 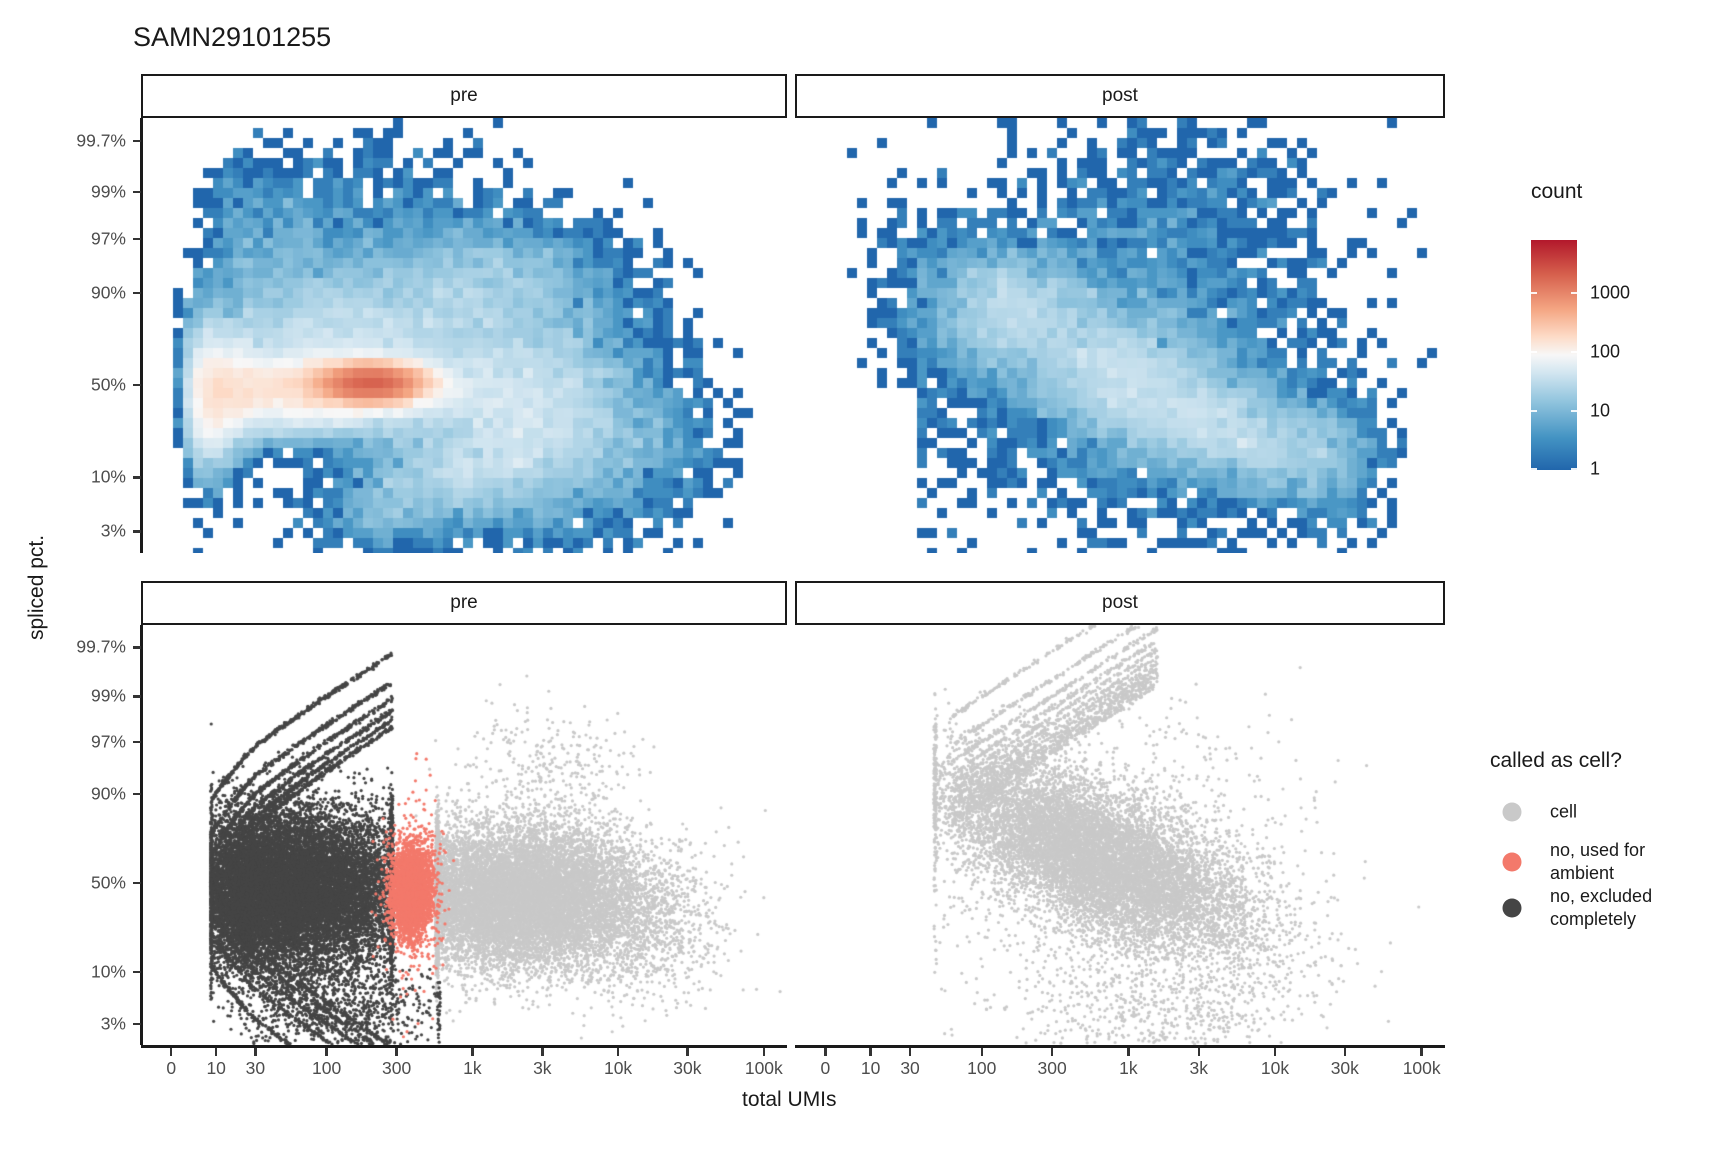 What do you see at coordinates (1554, 355) in the screenshot?
I see `count-colorbar` at bounding box center [1554, 355].